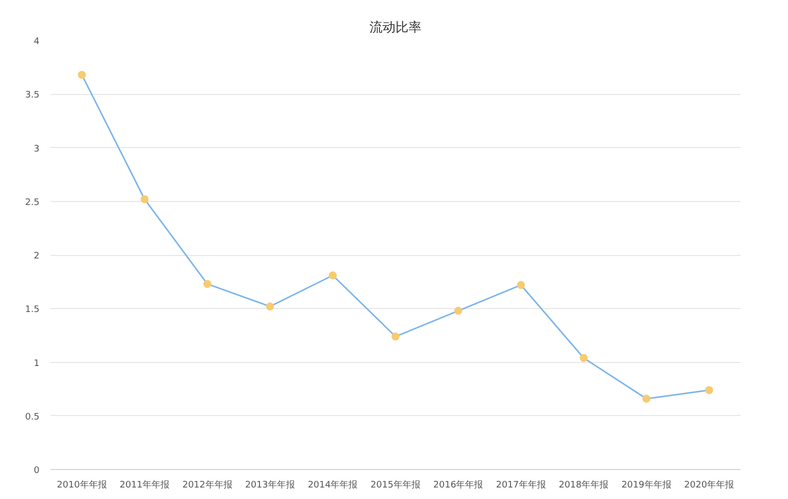  What do you see at coordinates (37, 363) in the screenshot?
I see `y-tick-label: 1` at bounding box center [37, 363].